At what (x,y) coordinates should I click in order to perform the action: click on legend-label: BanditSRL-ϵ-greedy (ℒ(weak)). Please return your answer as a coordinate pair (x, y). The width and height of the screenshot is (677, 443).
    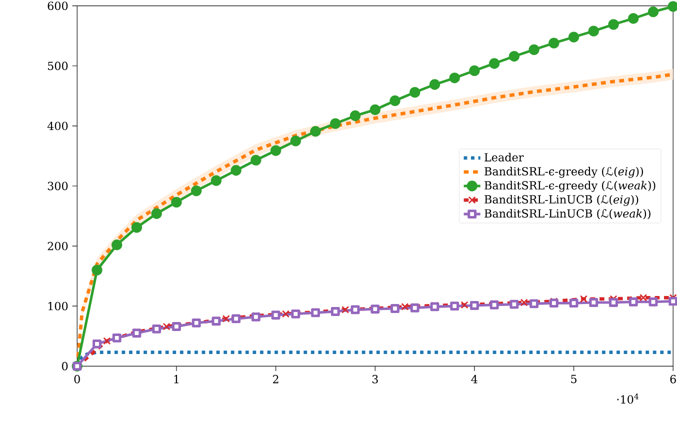
    Looking at the image, I should click on (570, 186).